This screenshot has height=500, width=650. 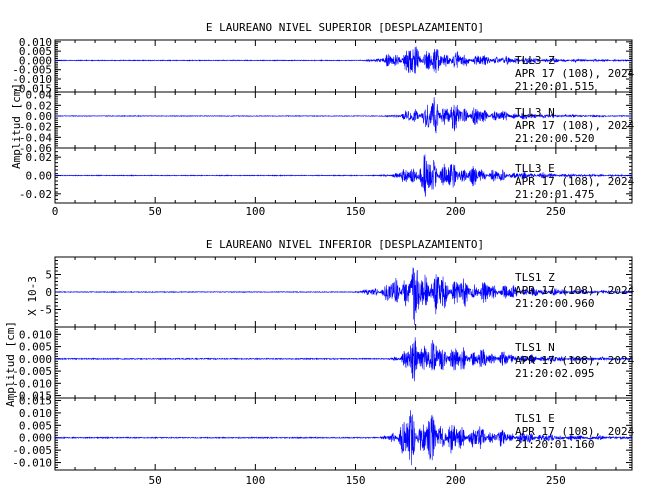 I want to click on time-label: 21:20:01.515, so click(x=554, y=86).